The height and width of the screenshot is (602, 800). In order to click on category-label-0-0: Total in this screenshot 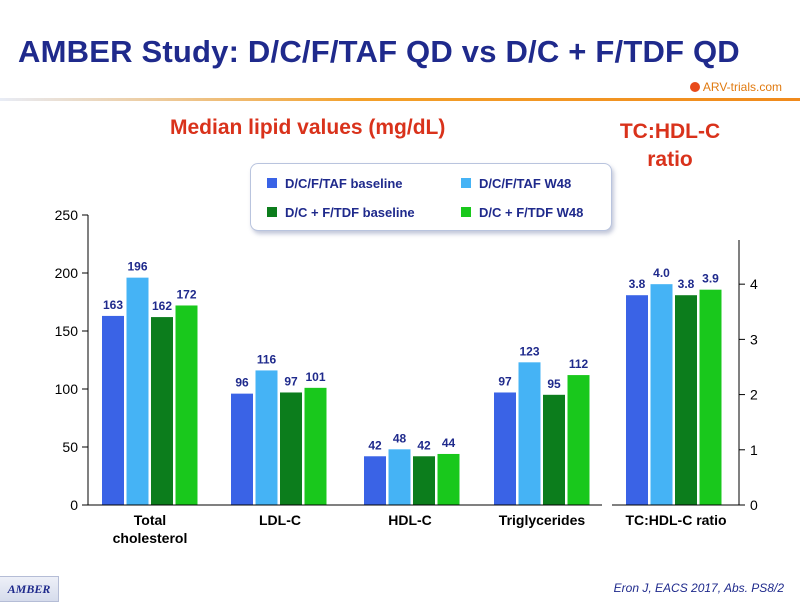, I will do `click(150, 520)`.